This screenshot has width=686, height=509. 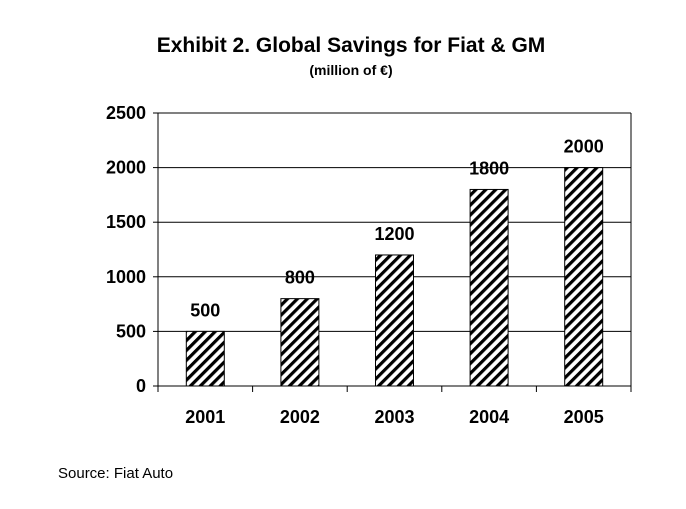 What do you see at coordinates (205, 417) in the screenshot?
I see `x-tick-label: 2001` at bounding box center [205, 417].